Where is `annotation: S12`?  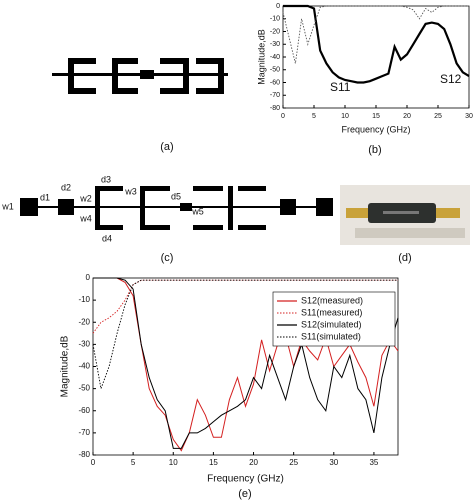
annotation: S12 is located at coordinates (451, 79).